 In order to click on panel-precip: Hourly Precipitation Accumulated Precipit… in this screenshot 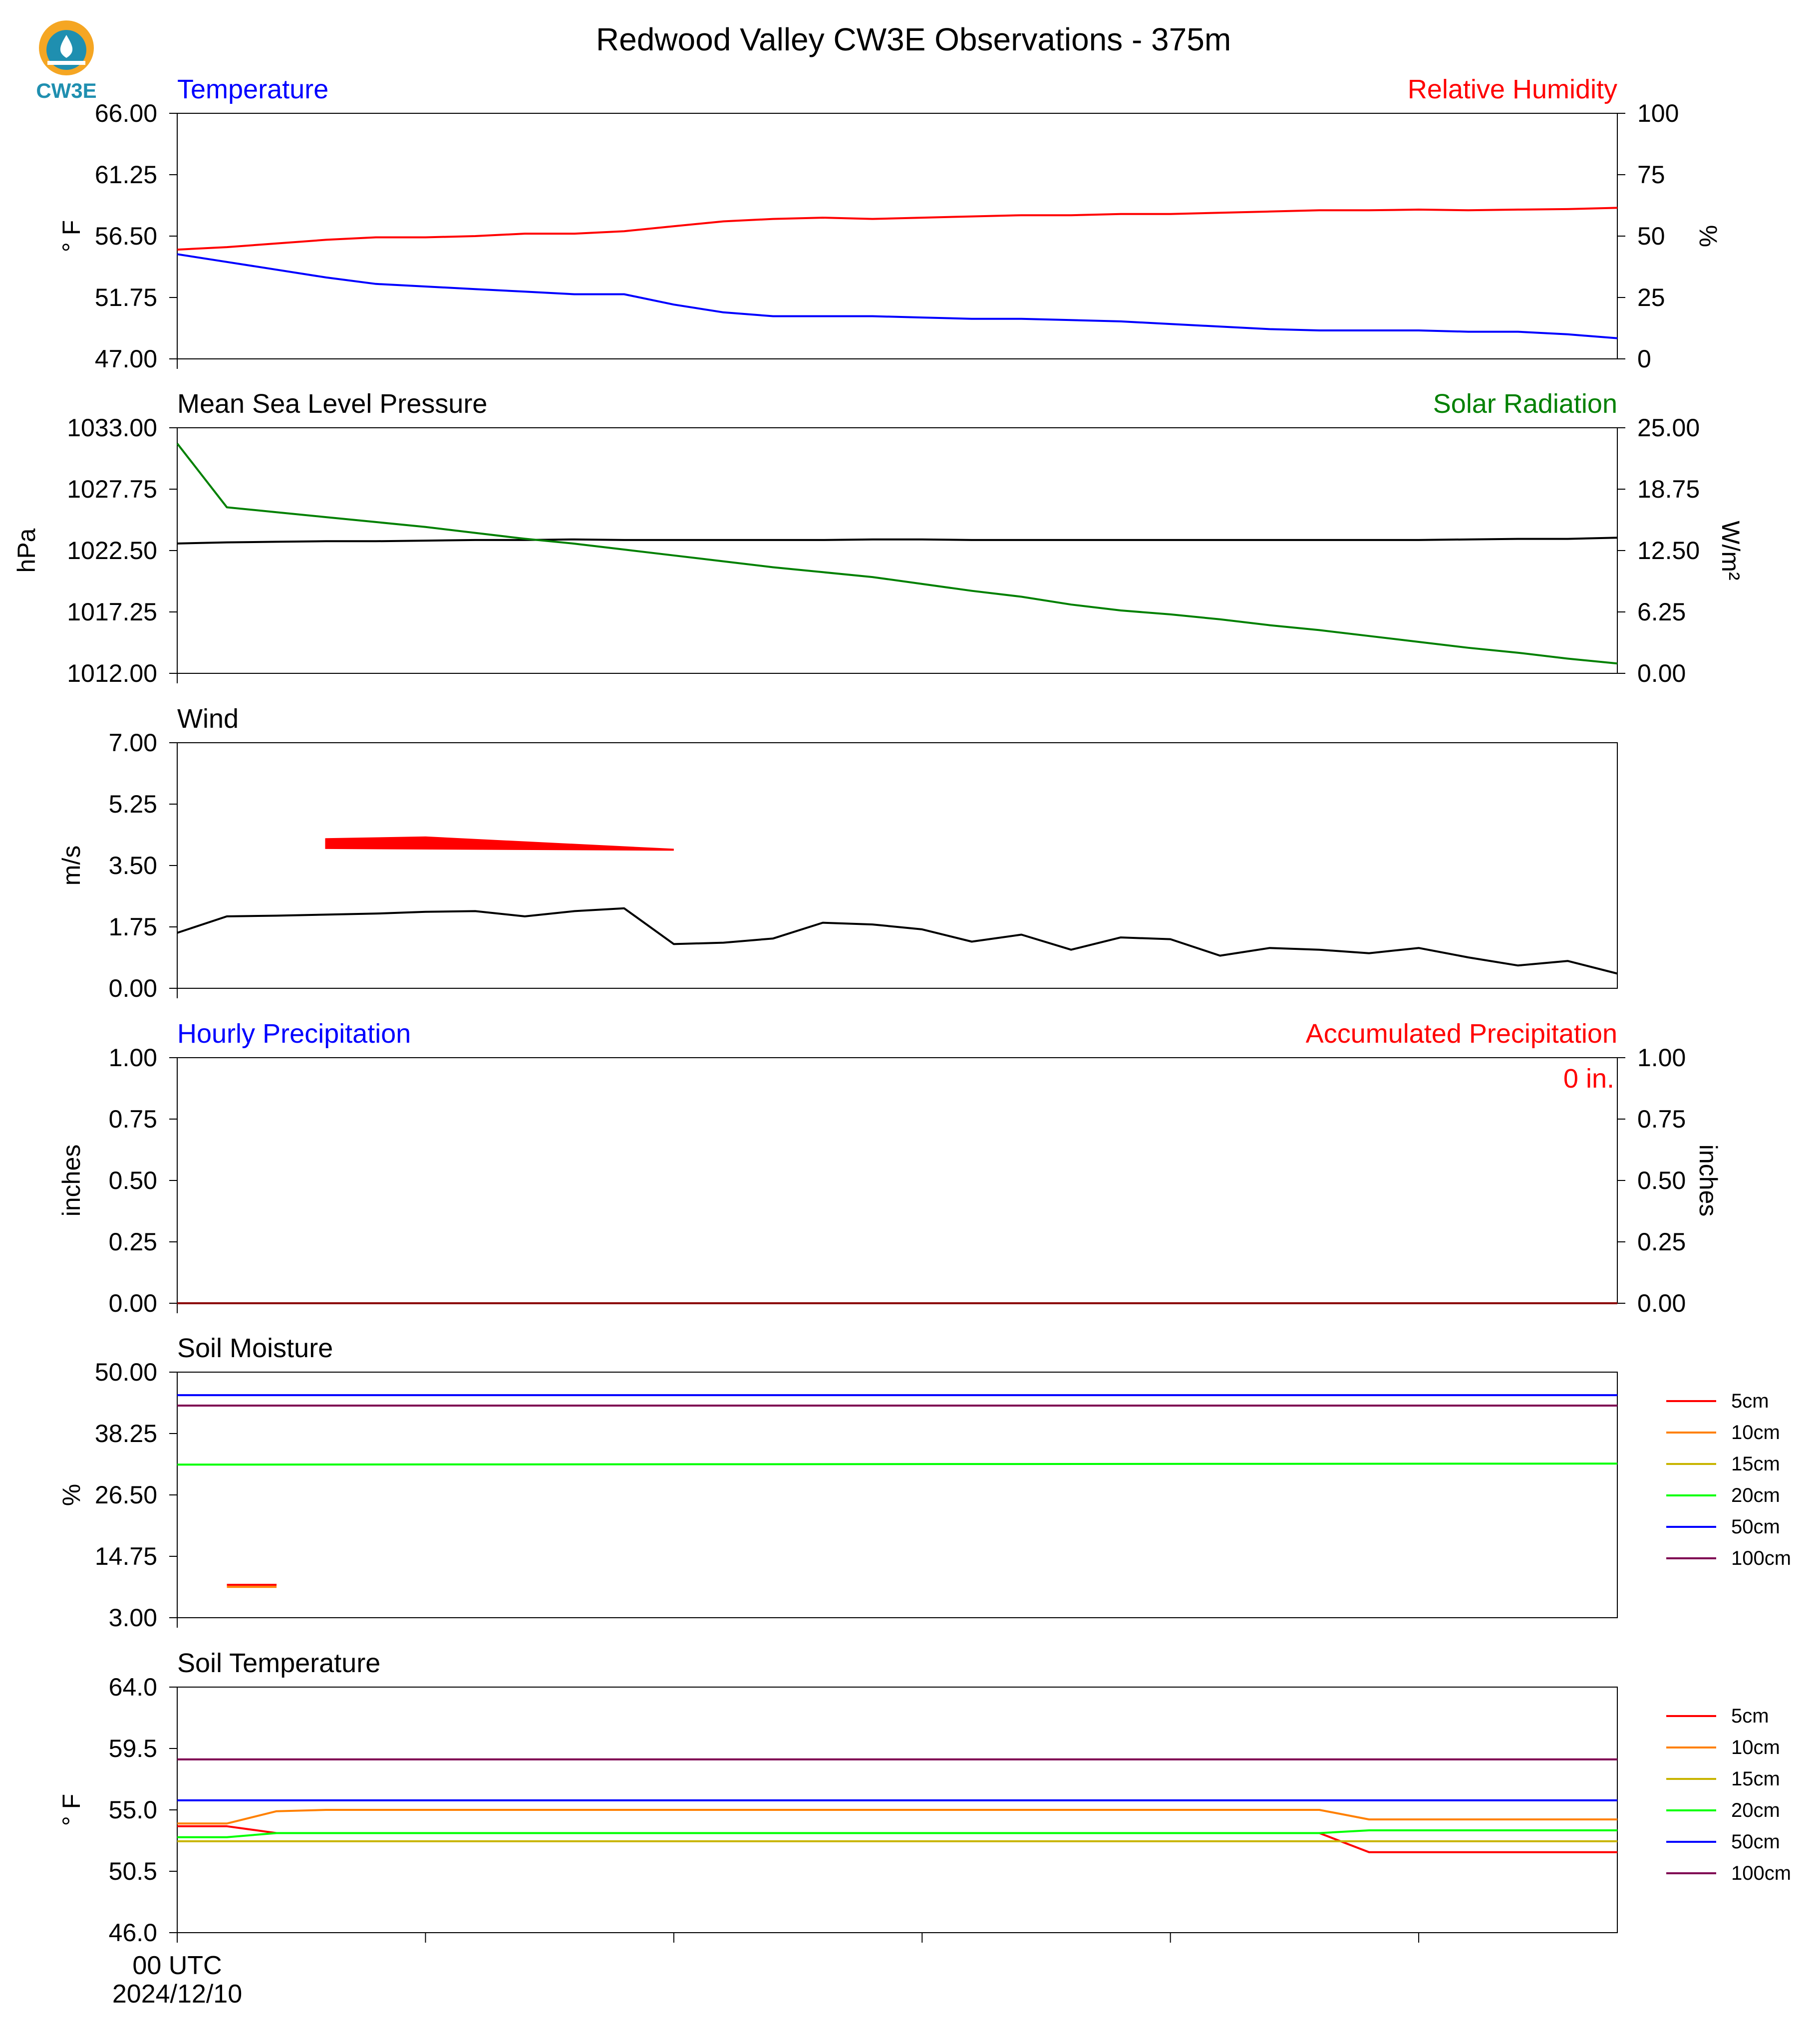, I will do `click(889, 1168)`.